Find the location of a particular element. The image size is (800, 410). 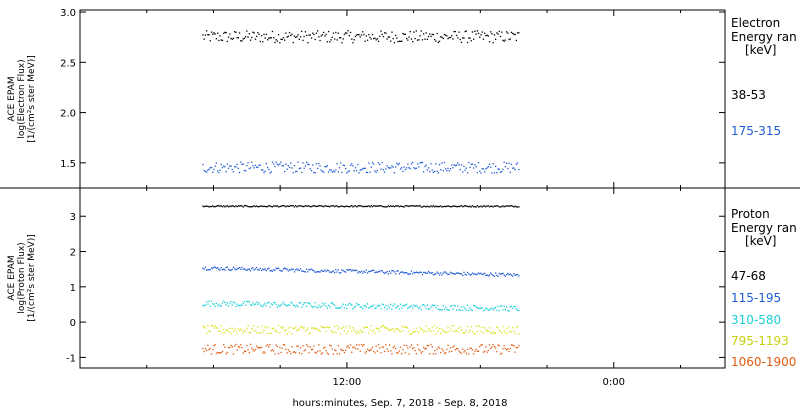

y-tick-label-proton-4: 3 is located at coordinates (73, 217).